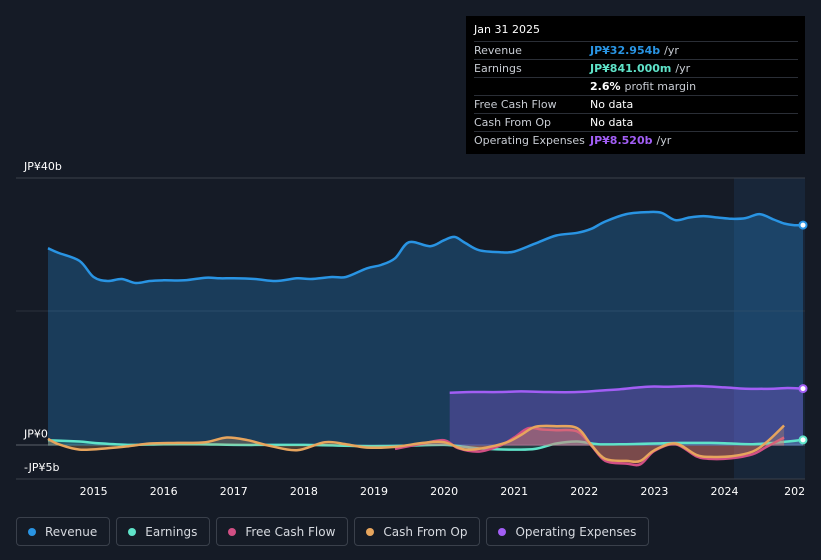 The width and height of the screenshot is (821, 560). Describe the element at coordinates (42, 317) in the screenshot. I see `y-axis: JP¥40b JP¥0 -JP¥5b` at that location.